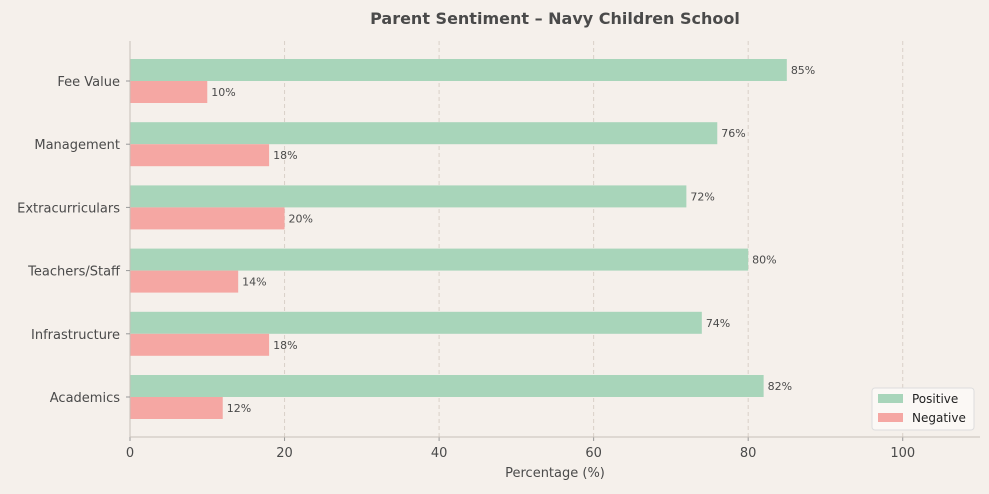  I want to click on data-label: 82%, so click(780, 386).